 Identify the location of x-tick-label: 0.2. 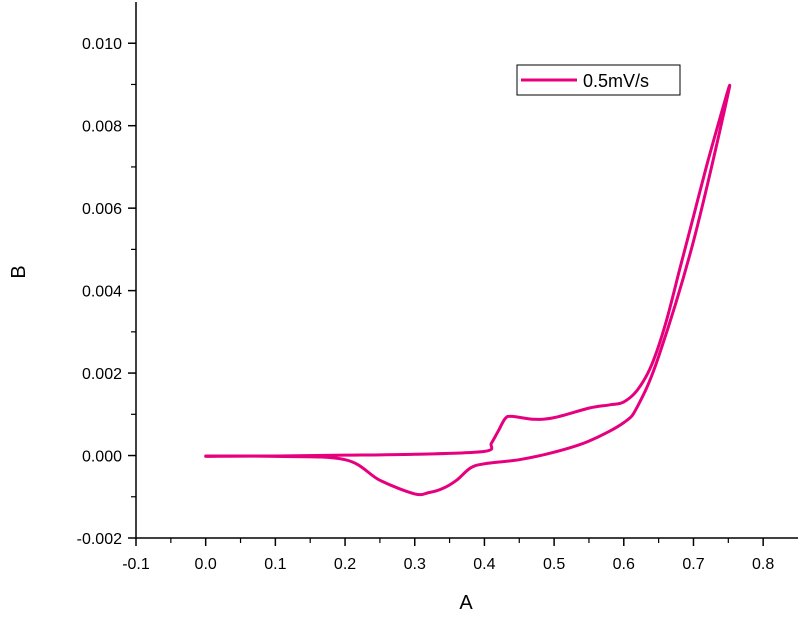
(345, 564).